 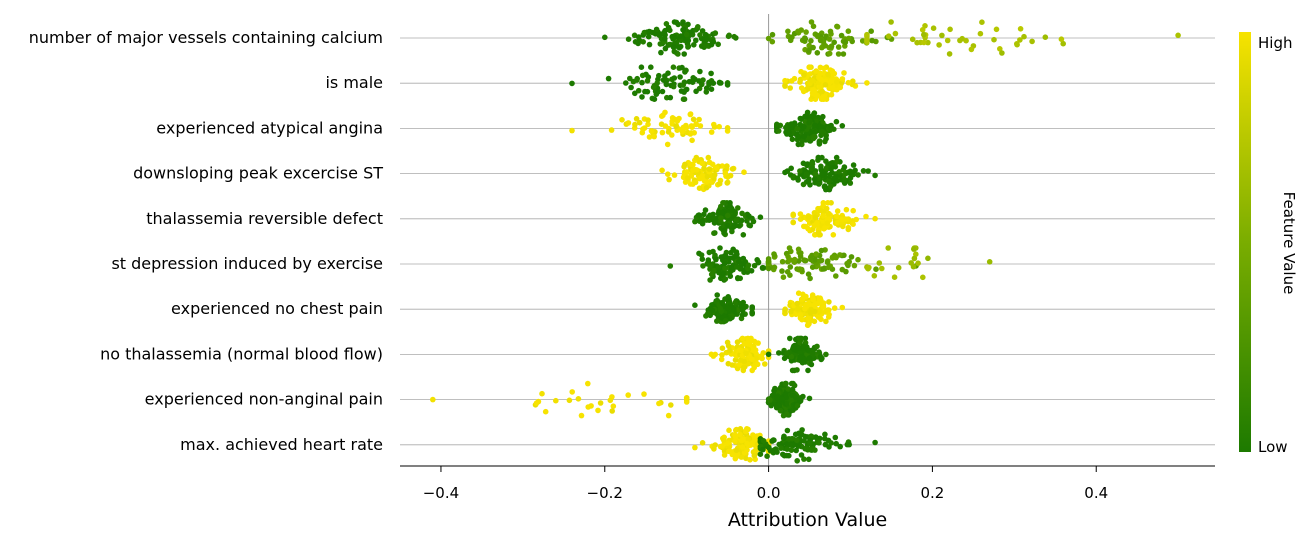 What do you see at coordinates (281, 444) in the screenshot?
I see `feature-label: max. achieved heart rate` at bounding box center [281, 444].